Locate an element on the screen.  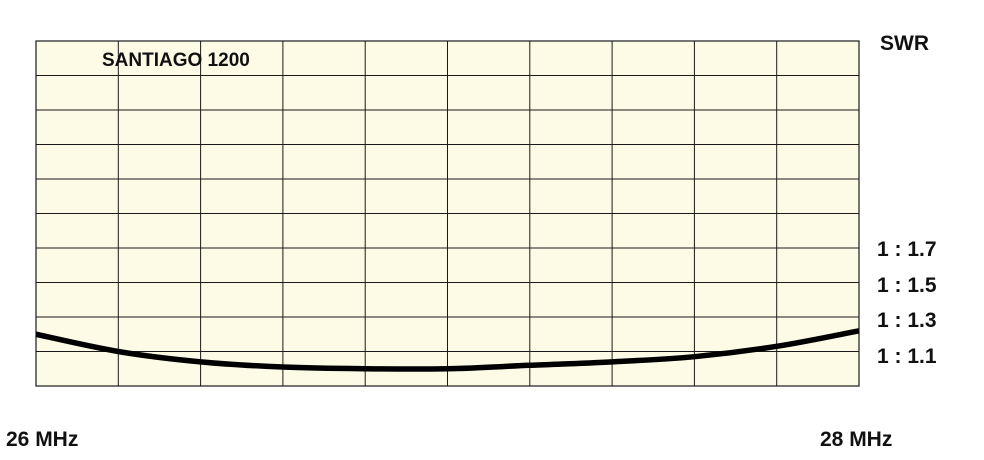
y-tick-label: 1 : 1.1 is located at coordinates (907, 356).